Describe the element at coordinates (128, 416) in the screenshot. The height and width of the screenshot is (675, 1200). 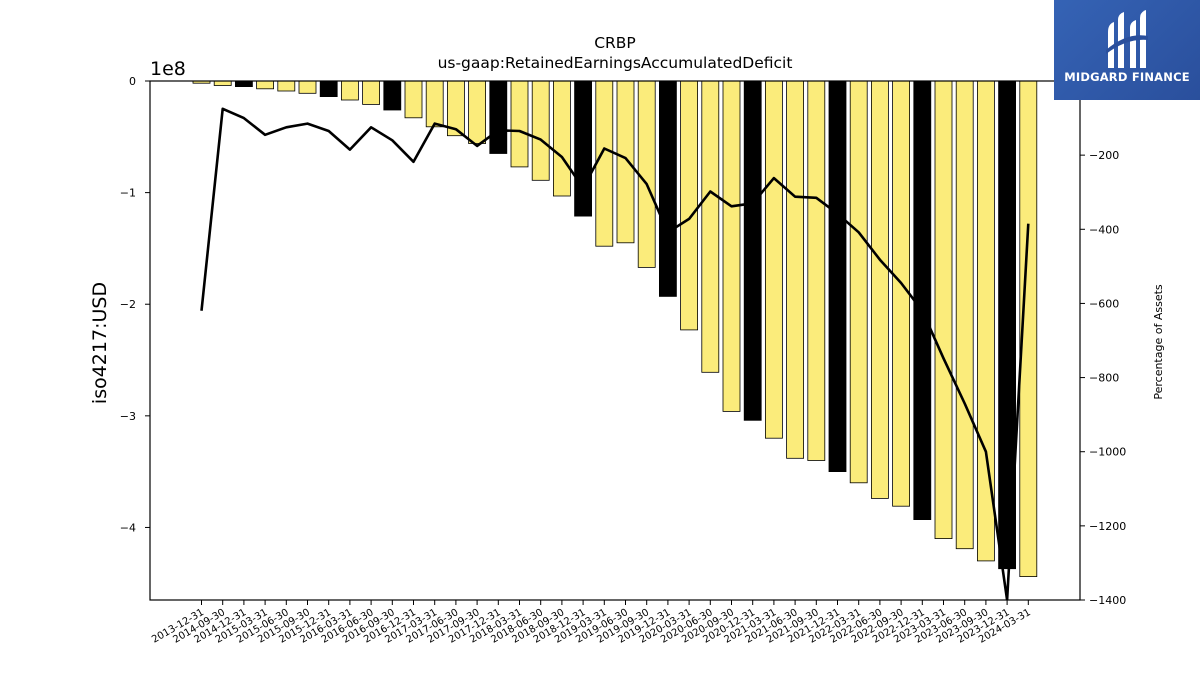
I see `y-tick-label: −3` at that location.